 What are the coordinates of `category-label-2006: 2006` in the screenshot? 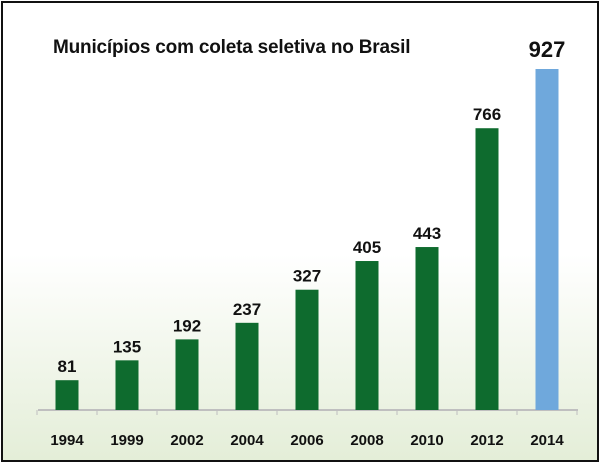 It's located at (306, 440).